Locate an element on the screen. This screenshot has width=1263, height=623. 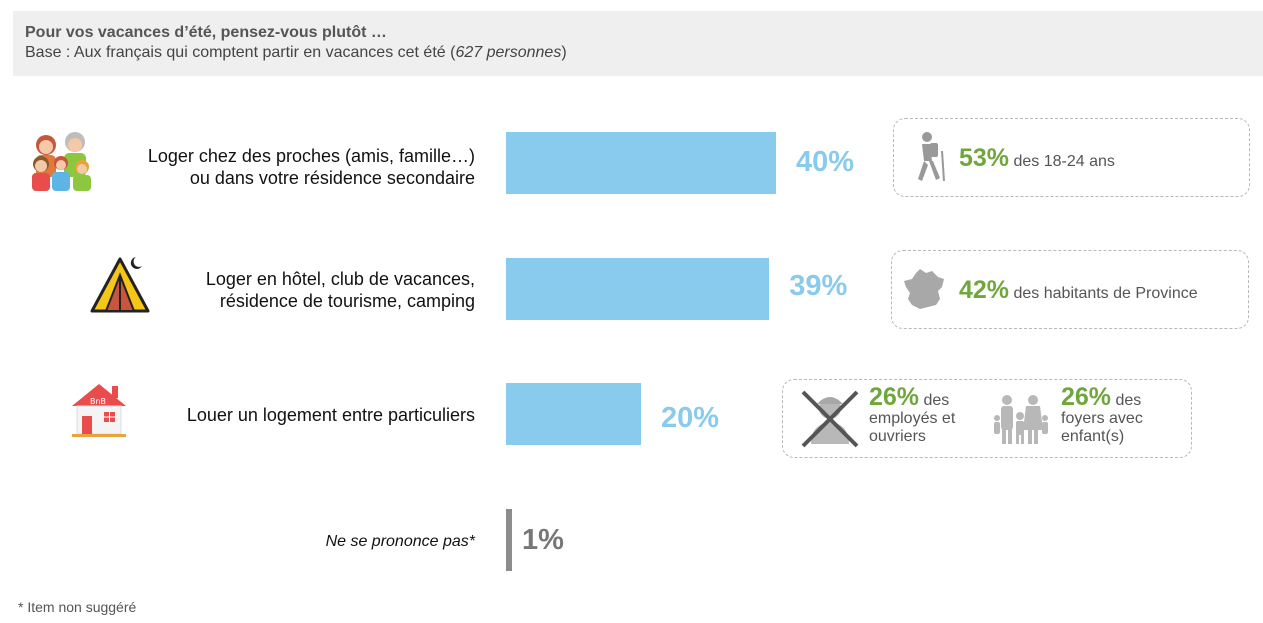
callout-text: ouvriers is located at coordinates (897, 436).